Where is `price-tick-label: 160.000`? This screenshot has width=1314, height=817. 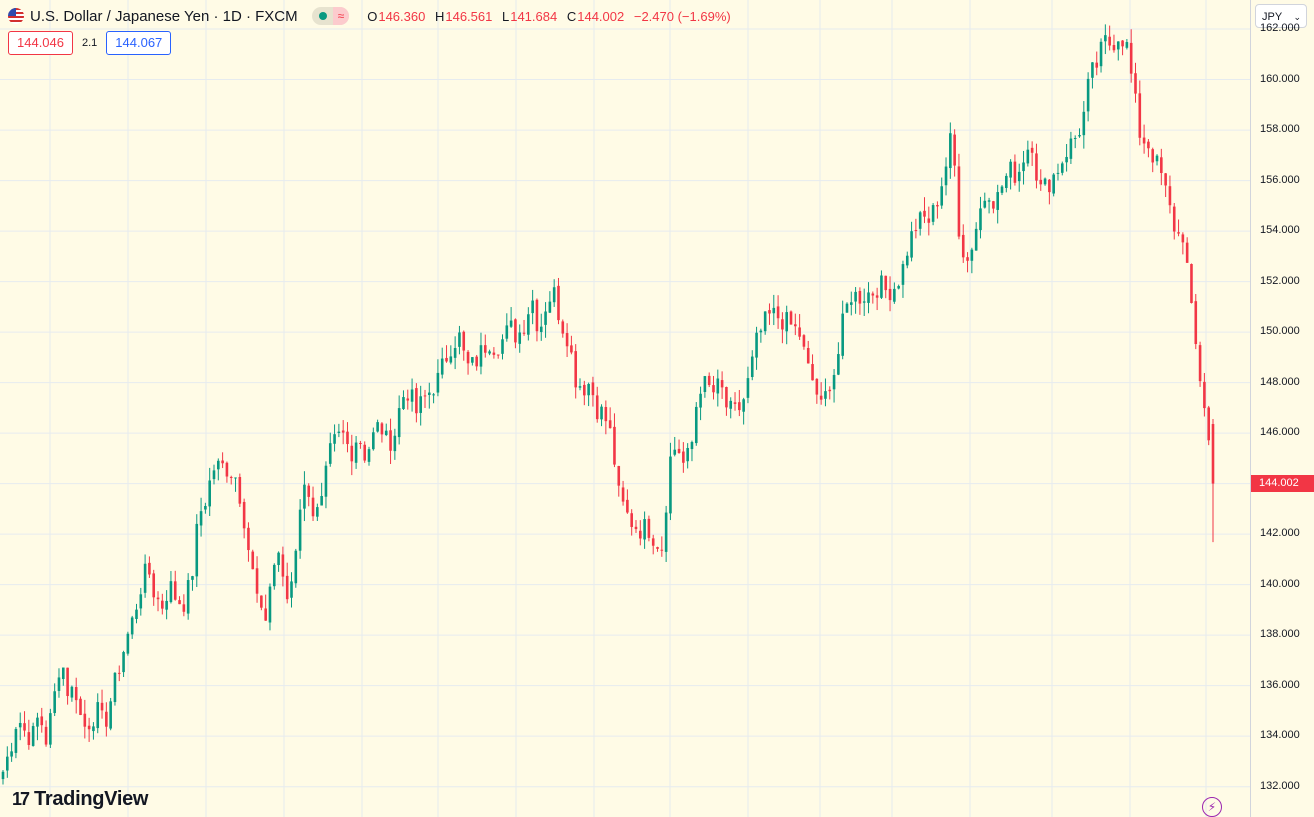 price-tick-label: 160.000 is located at coordinates (1280, 78).